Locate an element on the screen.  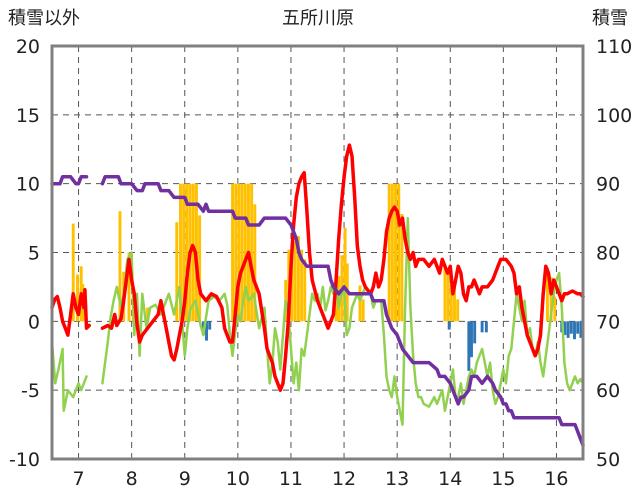
right-tick-label: 110 is located at coordinates (614, 47).